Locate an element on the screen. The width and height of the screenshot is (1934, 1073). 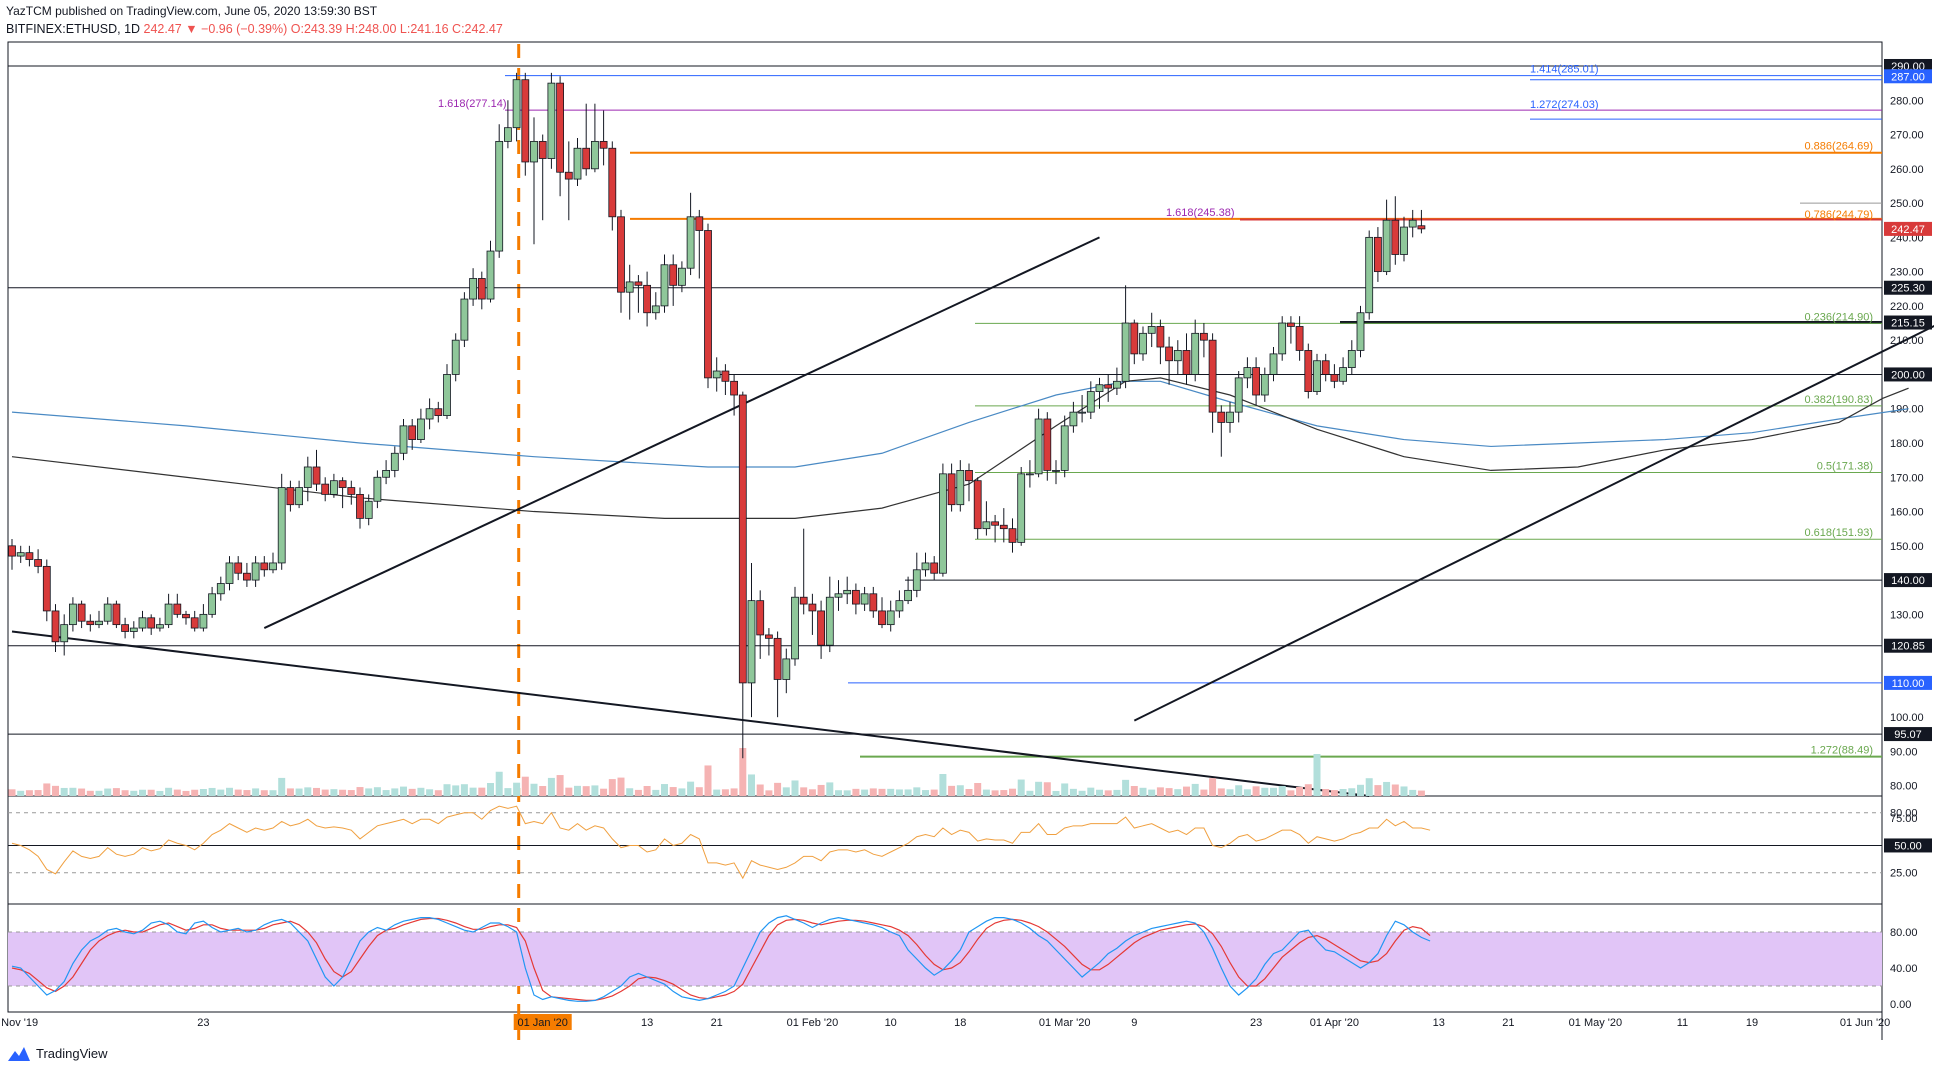
price-tag-label: 200.00 is located at coordinates (1908, 375).